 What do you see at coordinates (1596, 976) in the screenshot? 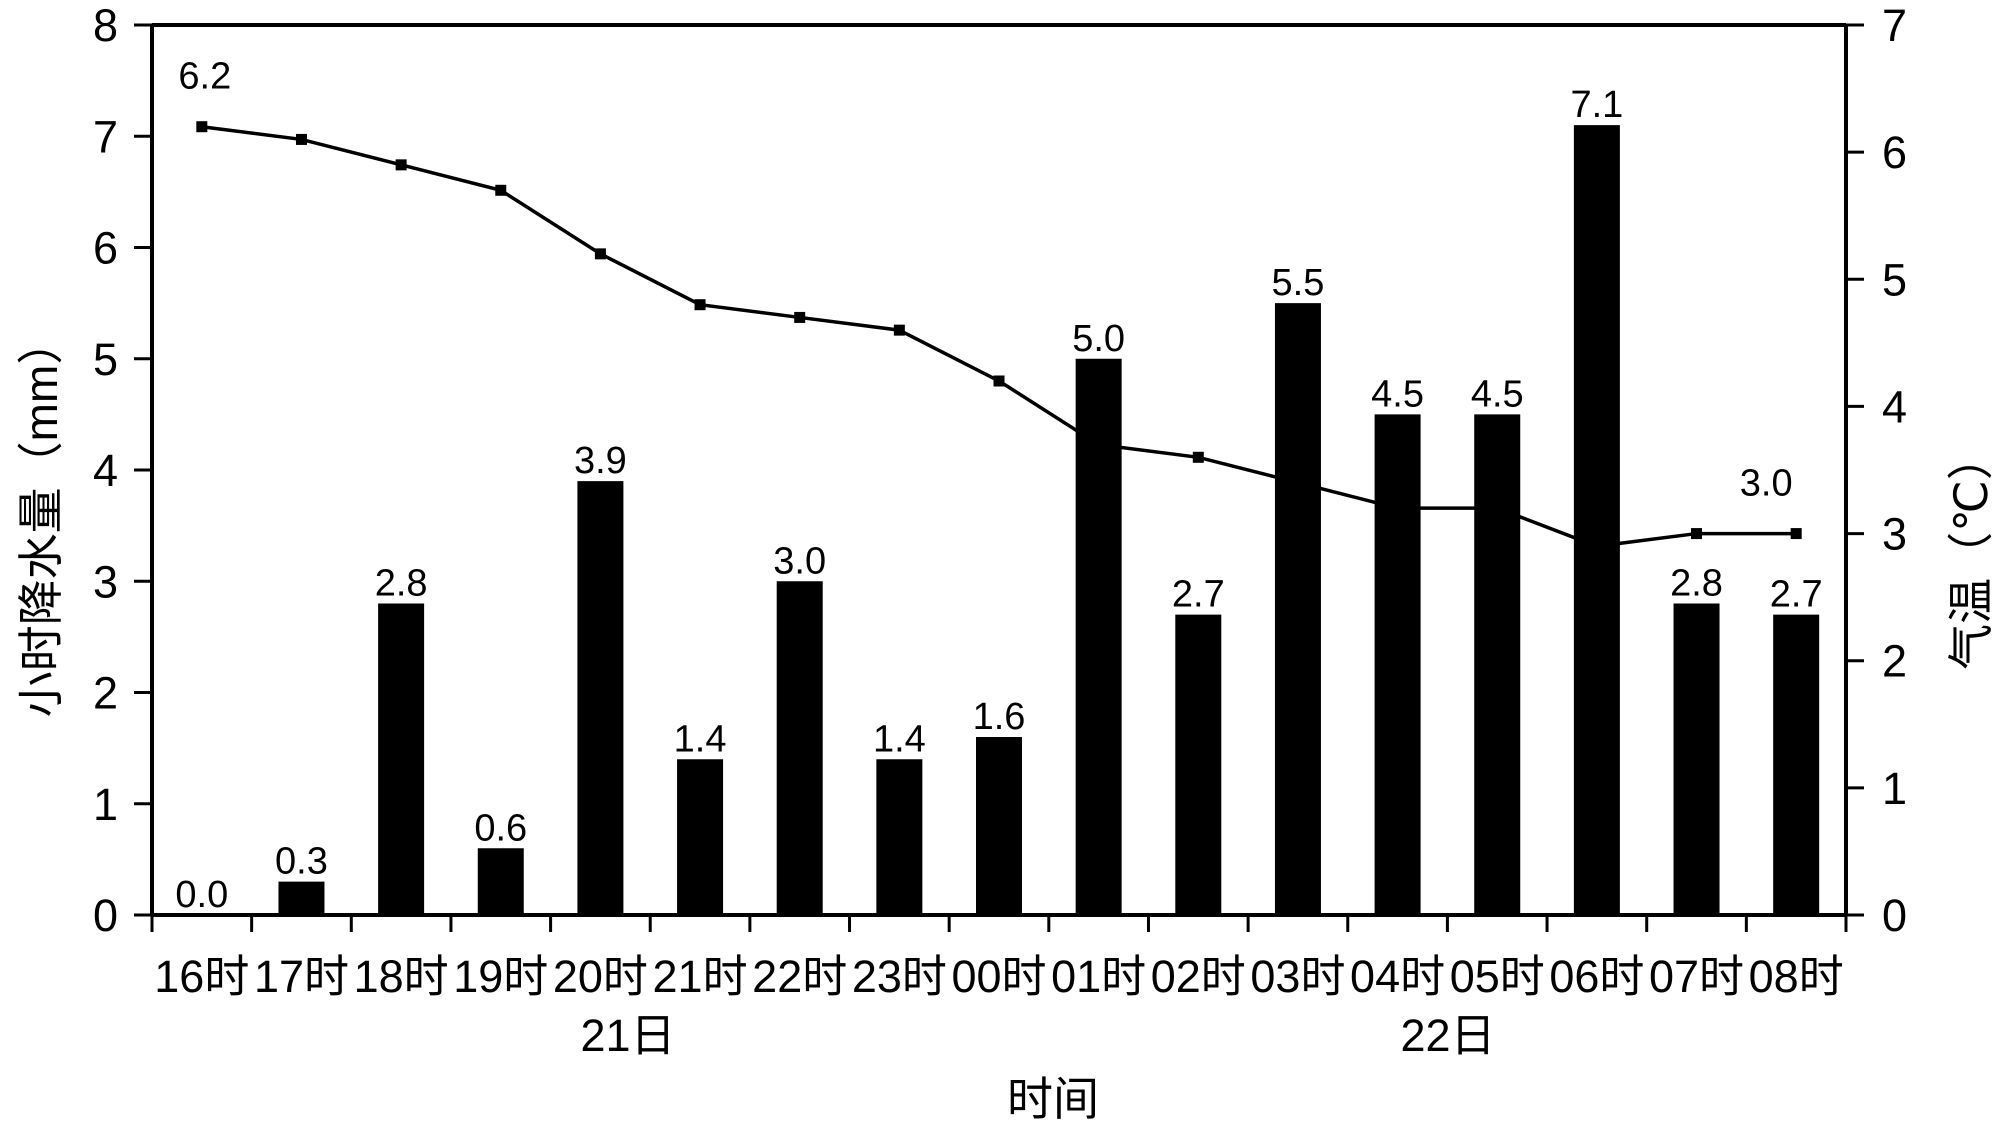
I see `x-category-label: 06时` at bounding box center [1596, 976].